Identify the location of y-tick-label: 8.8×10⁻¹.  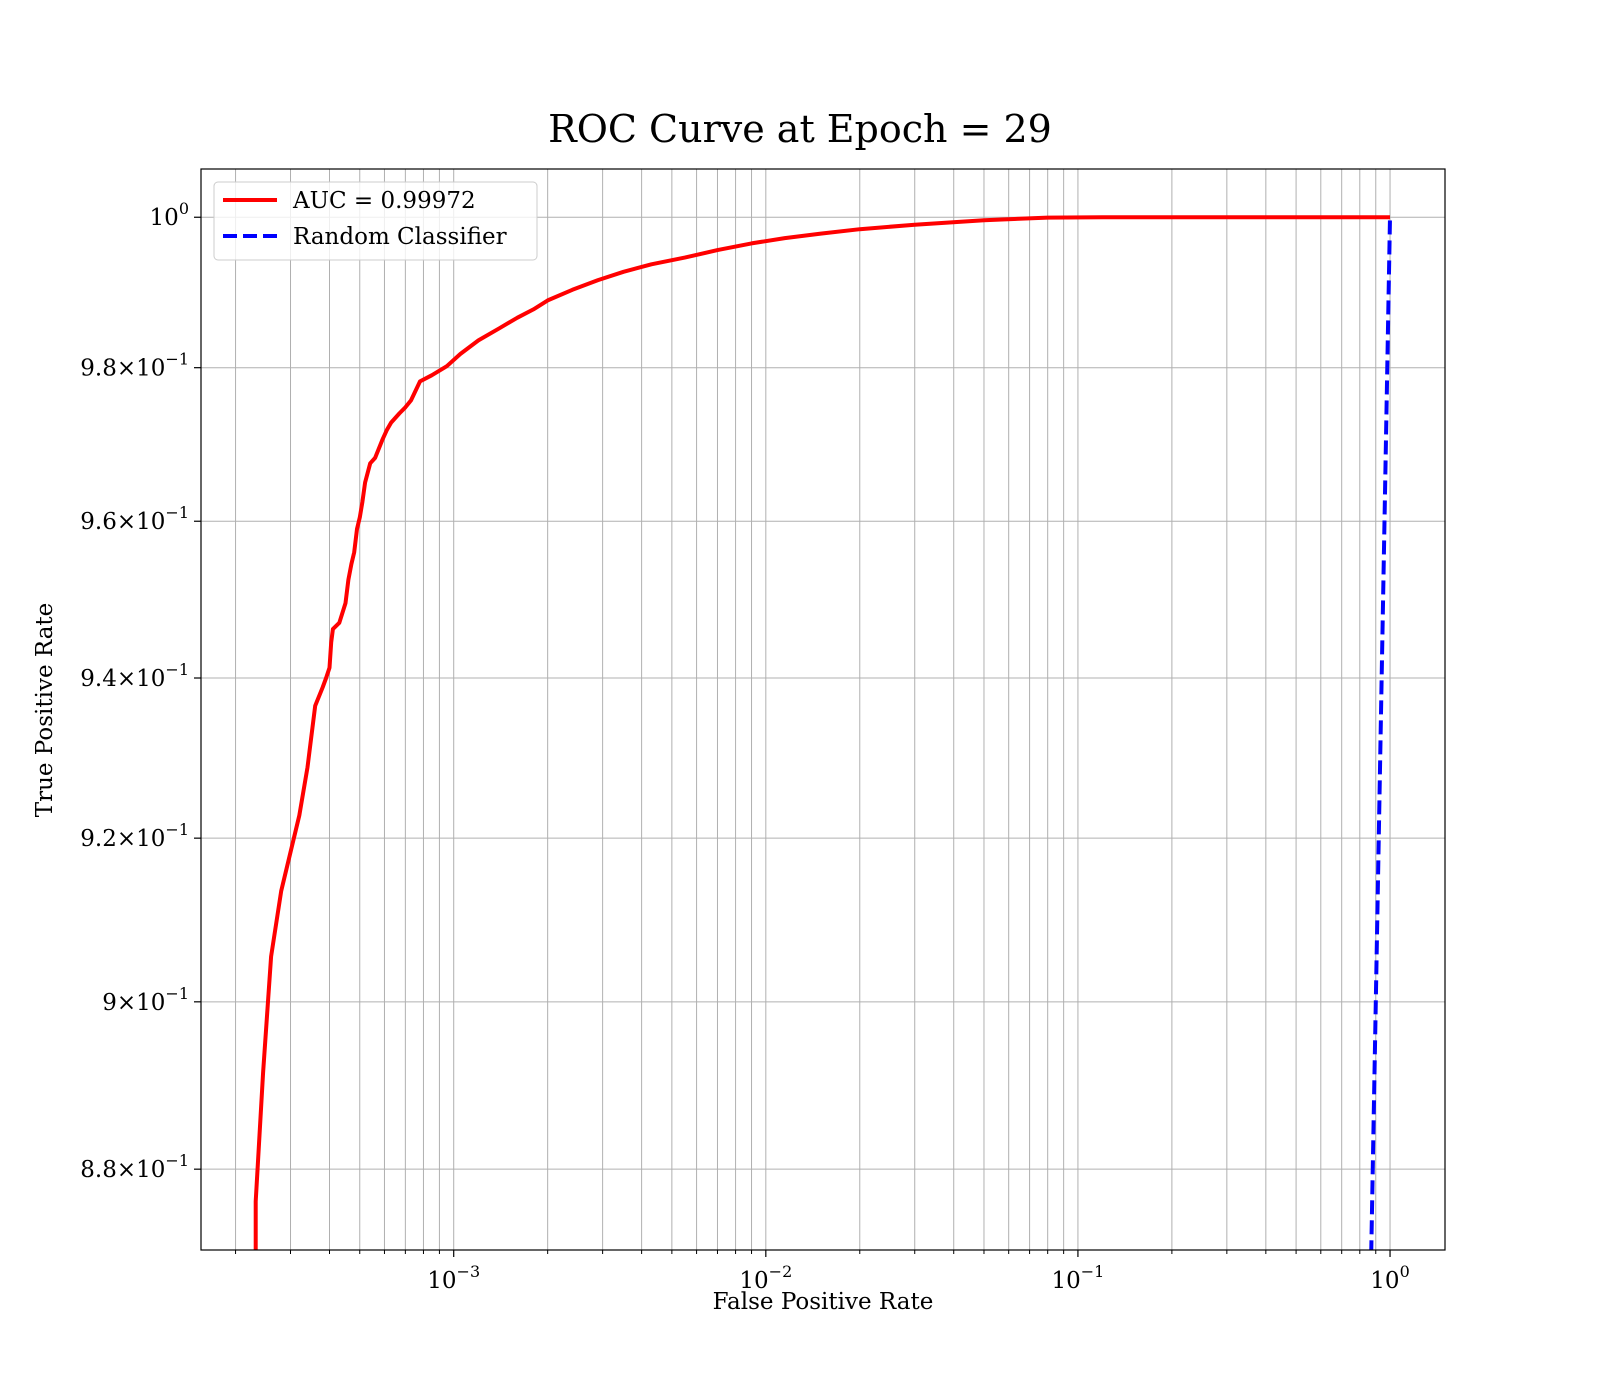
(134, 1167).